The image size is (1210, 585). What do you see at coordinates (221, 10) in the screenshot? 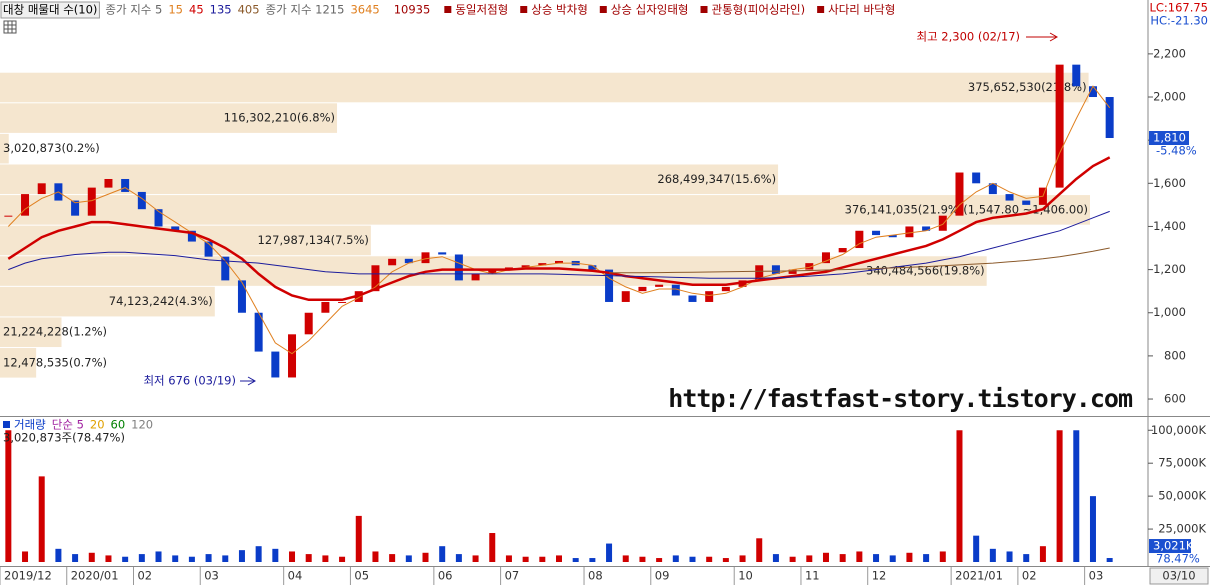
I see `legend-text: 135` at bounding box center [221, 10].